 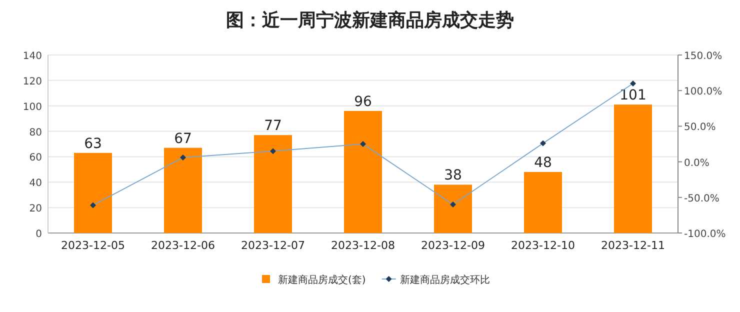 I want to click on y-tick-label: 120, so click(x=32, y=82).